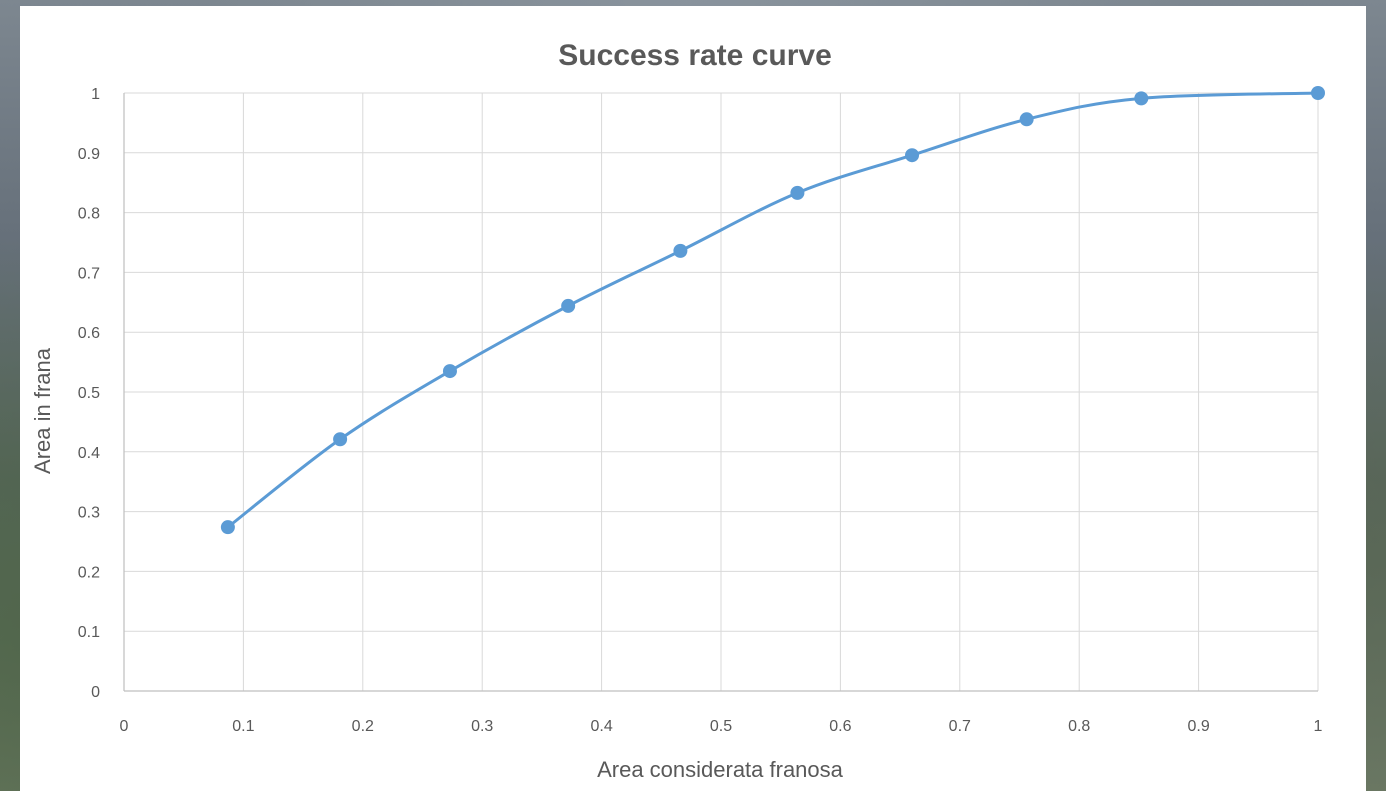  What do you see at coordinates (95, 692) in the screenshot?
I see `y-tick-label: 0` at bounding box center [95, 692].